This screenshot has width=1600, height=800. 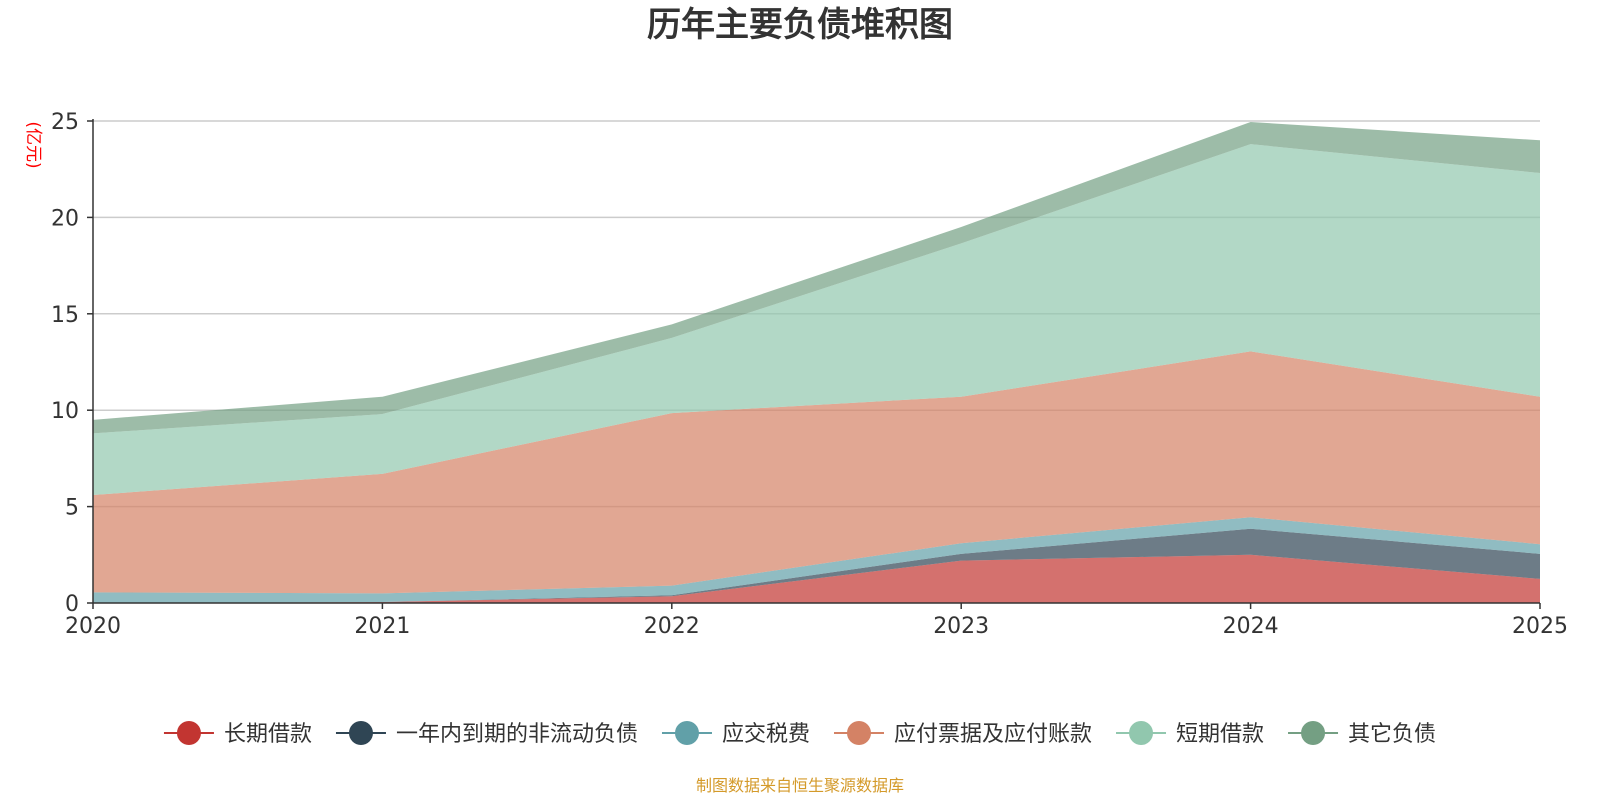 What do you see at coordinates (1220, 734) in the screenshot?
I see `legend-label-5: 短期借款` at bounding box center [1220, 734].